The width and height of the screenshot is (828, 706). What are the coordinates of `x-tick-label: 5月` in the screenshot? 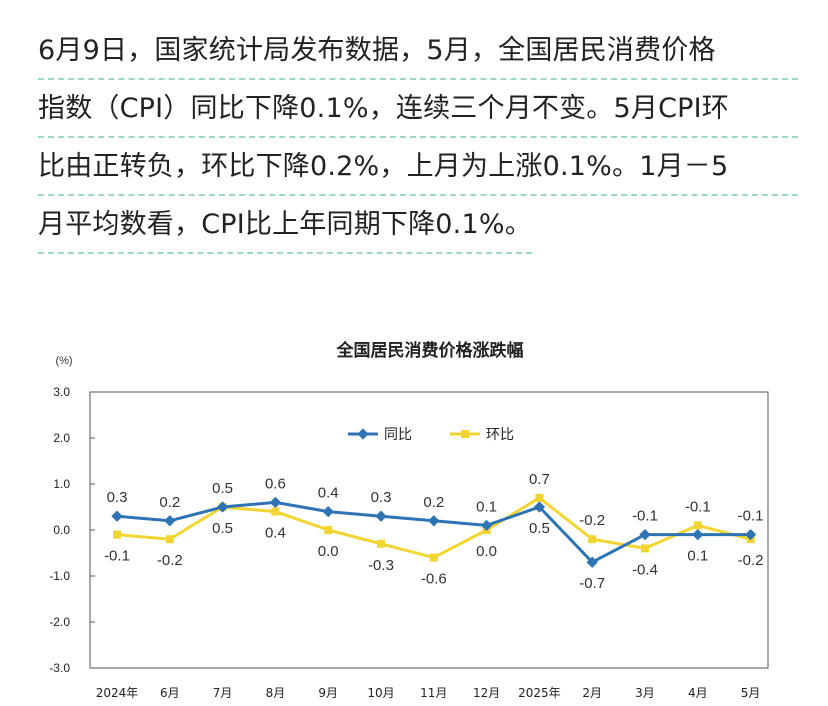 It's located at (751, 693).